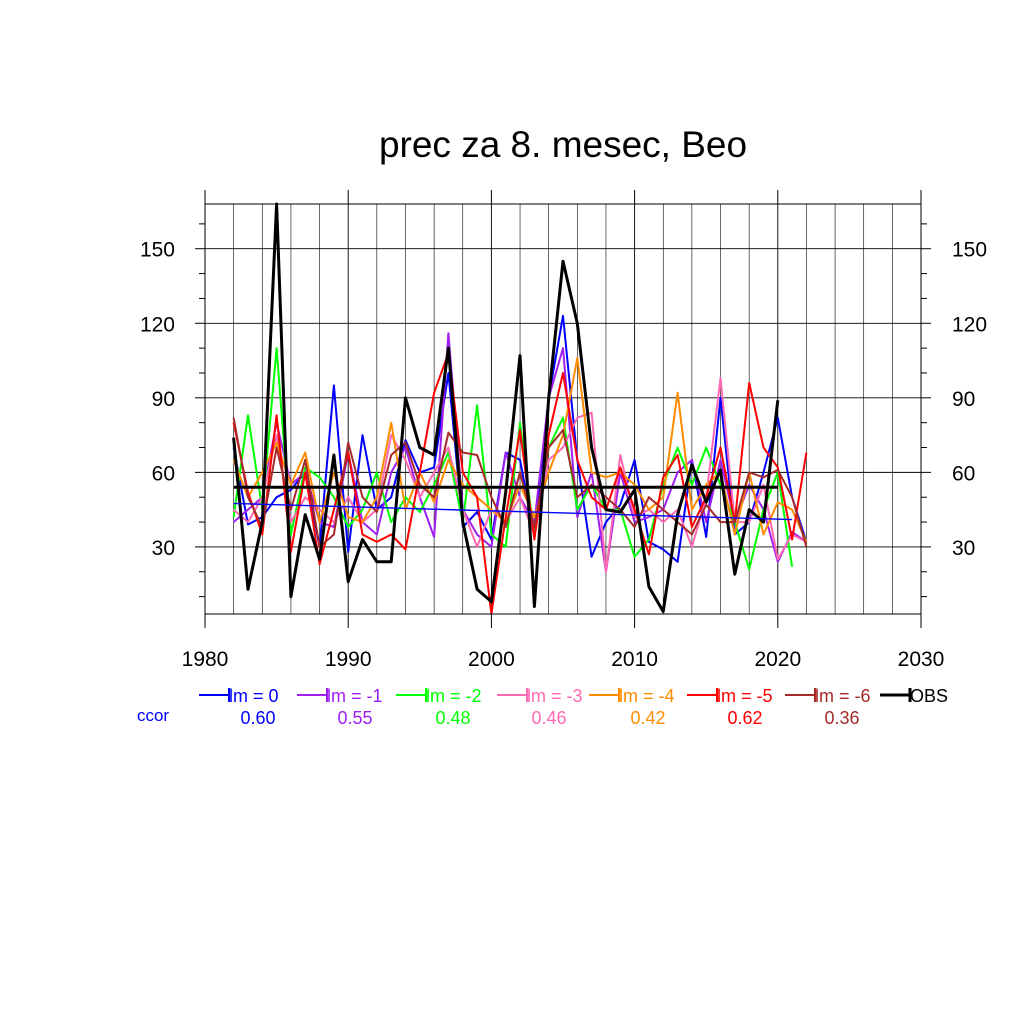  I want to click on legend-label-3: lm = -3, so click(555, 696).